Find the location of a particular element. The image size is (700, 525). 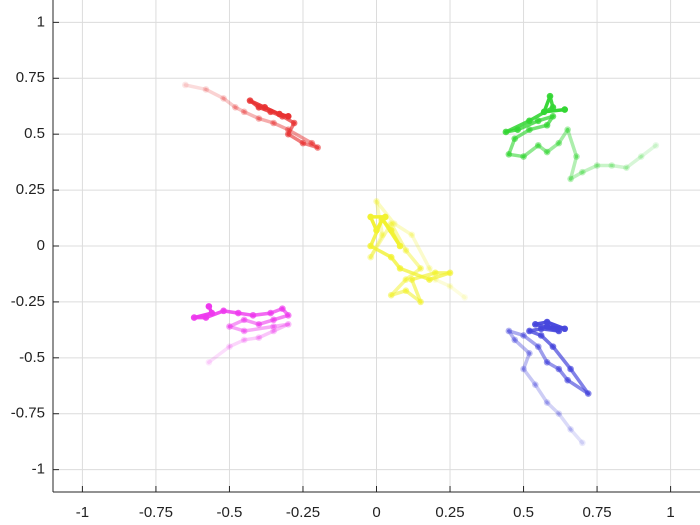

x-tick-label: 0.5 is located at coordinates (523, 512).